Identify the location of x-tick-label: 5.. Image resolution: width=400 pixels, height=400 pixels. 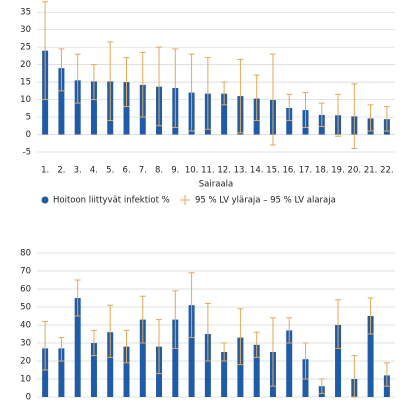
(110, 171).